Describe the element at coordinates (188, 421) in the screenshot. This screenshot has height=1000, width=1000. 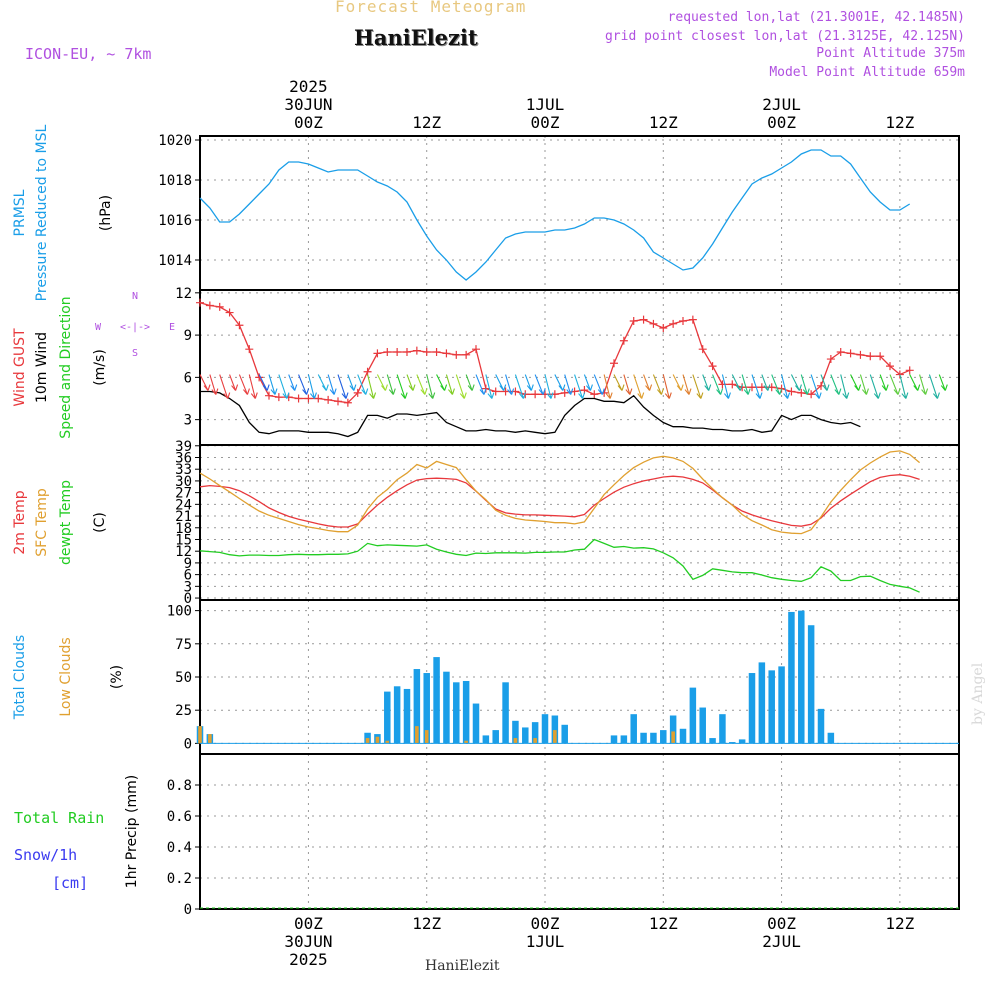
I see `y-tick-label: 3` at that location.